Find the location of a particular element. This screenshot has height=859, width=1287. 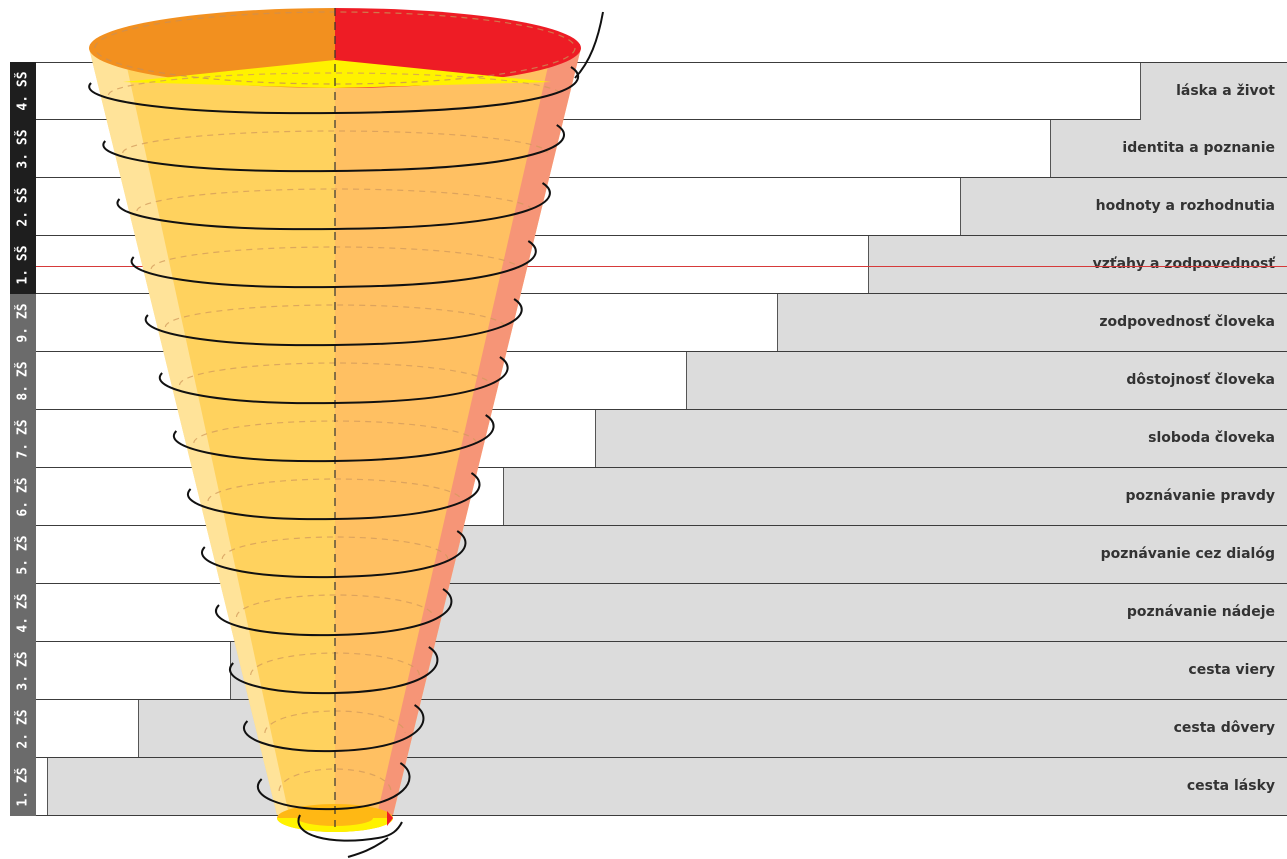

level-topic-label: poznávanie nádeje is located at coordinates (1200, 612).